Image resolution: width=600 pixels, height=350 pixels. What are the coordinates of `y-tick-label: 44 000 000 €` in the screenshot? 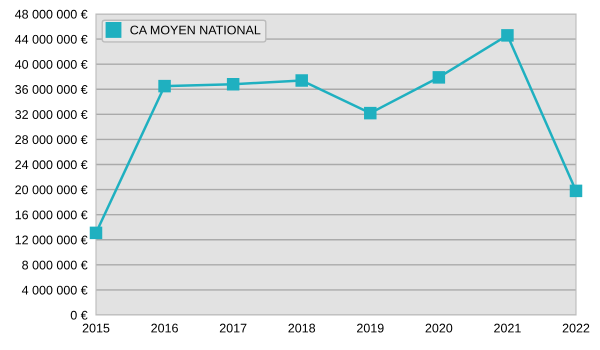 It's located at (51, 39).